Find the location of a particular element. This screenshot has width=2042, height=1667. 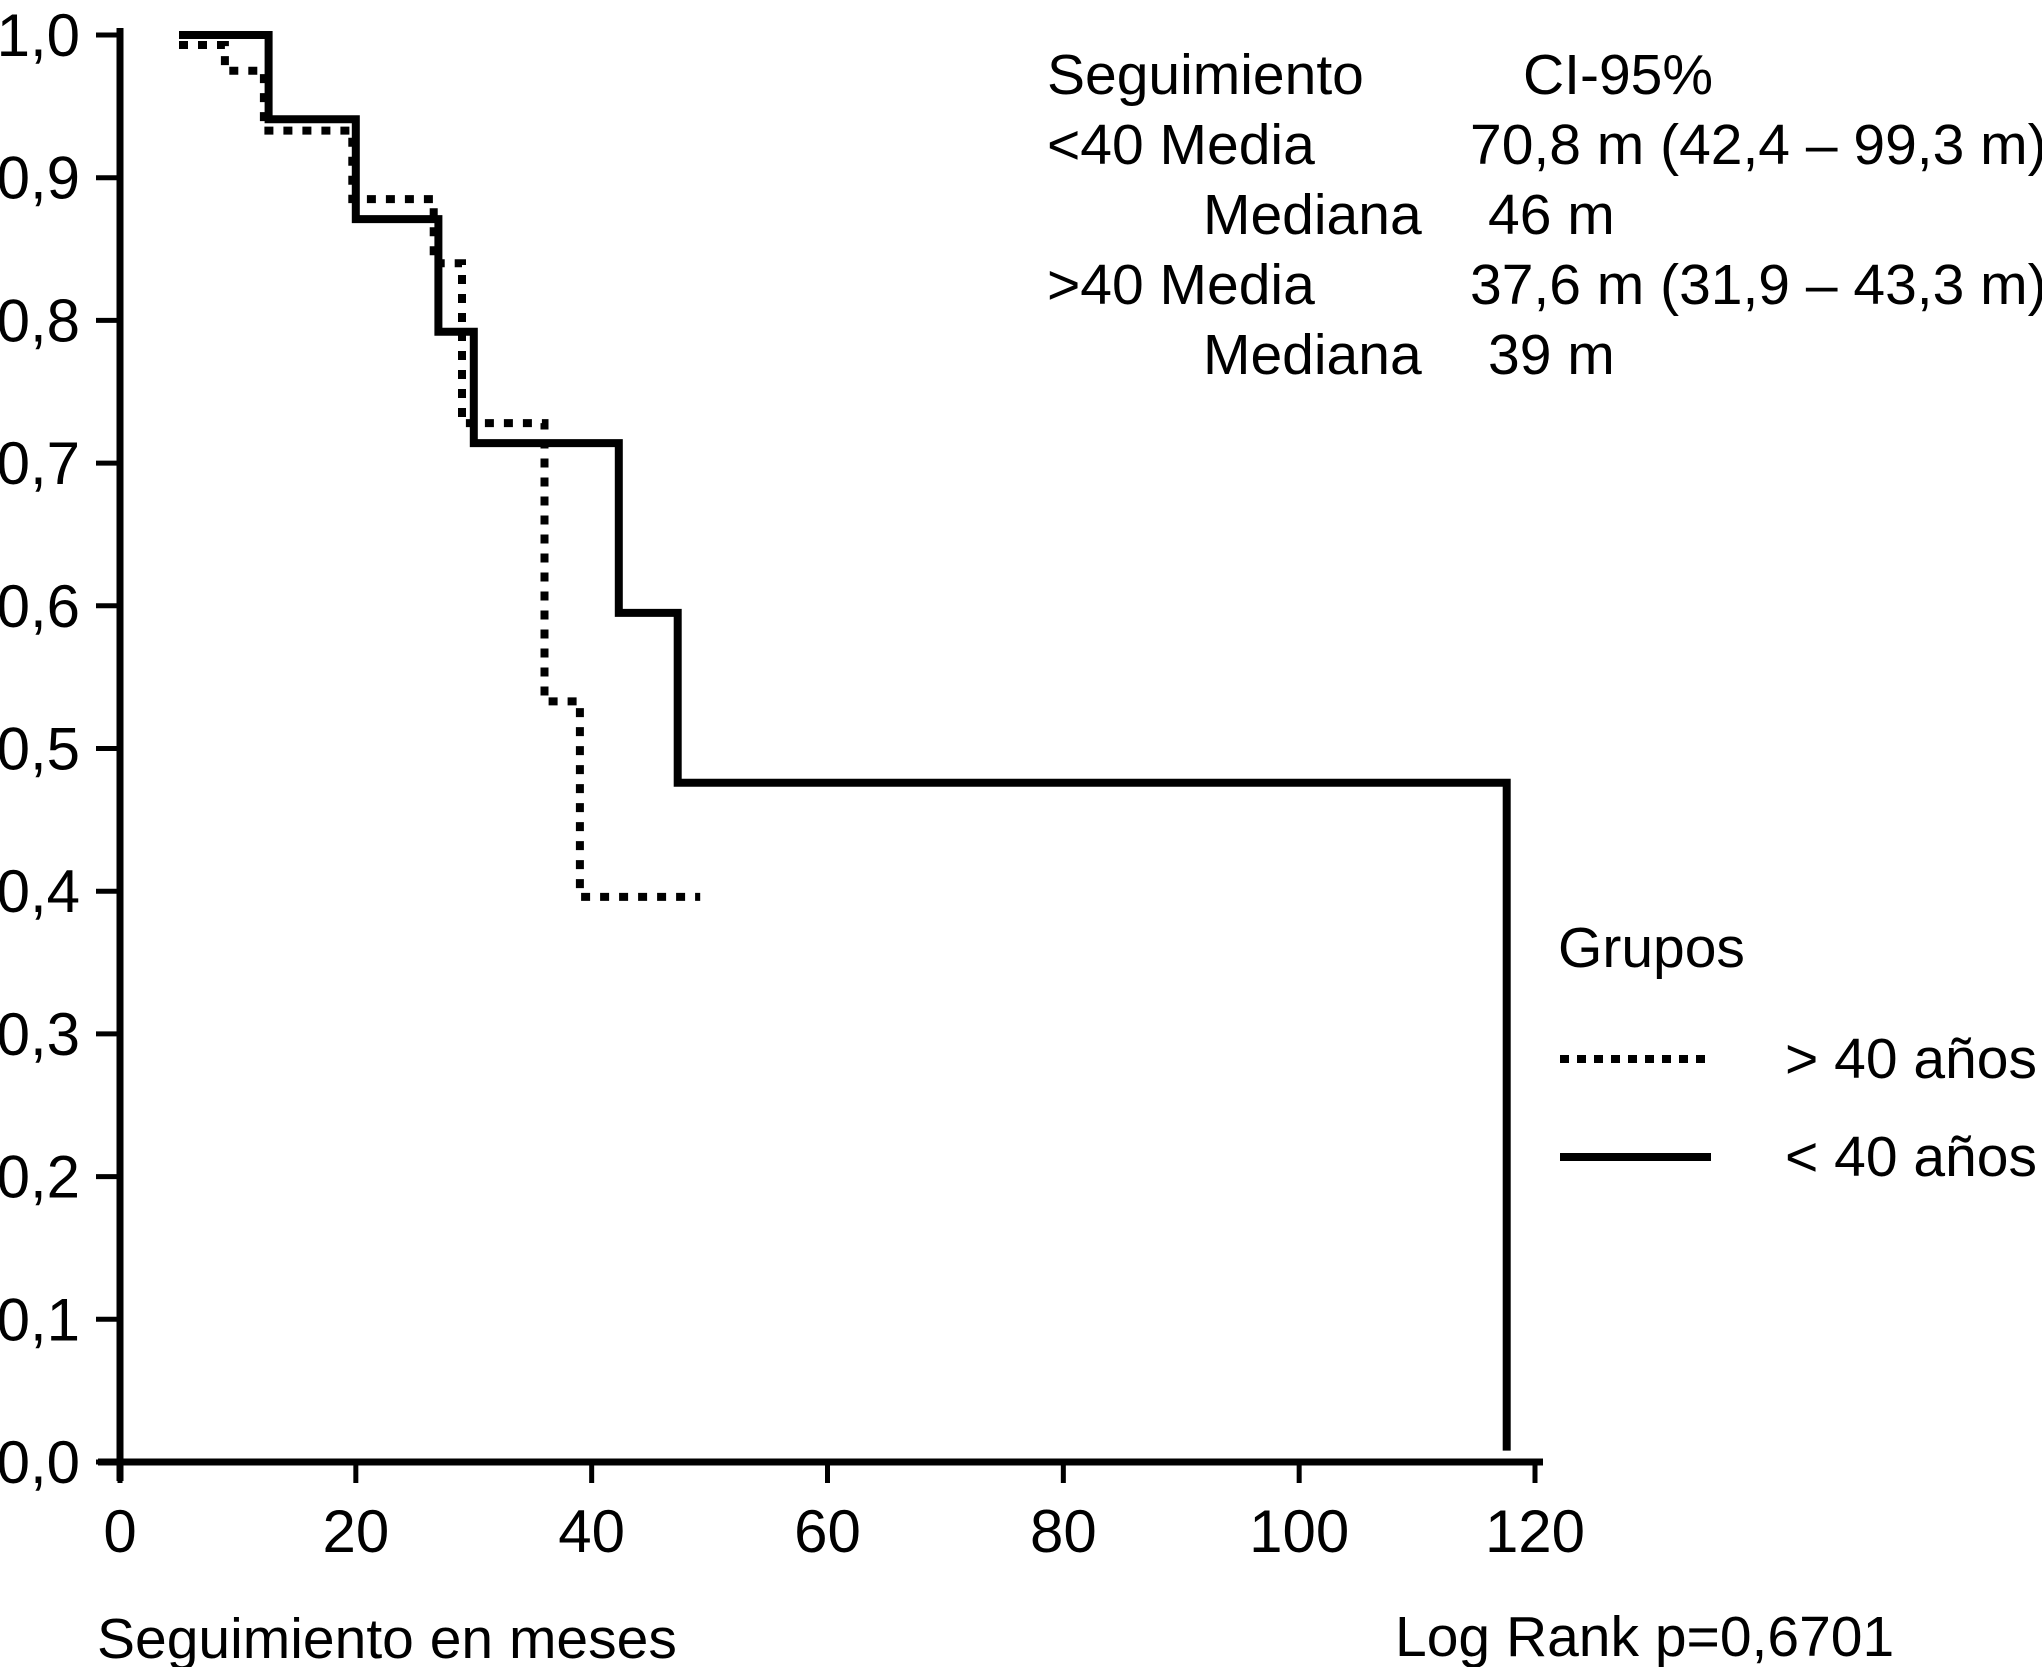

log-rank-p-value: Log Rank p=0,6701 is located at coordinates (1645, 1636).